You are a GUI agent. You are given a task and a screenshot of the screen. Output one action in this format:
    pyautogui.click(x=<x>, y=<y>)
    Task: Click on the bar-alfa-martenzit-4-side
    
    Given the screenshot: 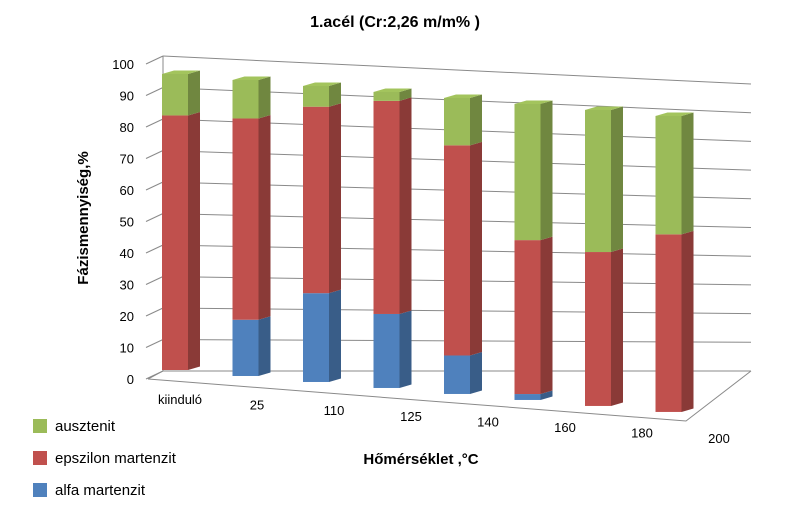 What is the action you would take?
    pyautogui.click(x=476, y=372)
    